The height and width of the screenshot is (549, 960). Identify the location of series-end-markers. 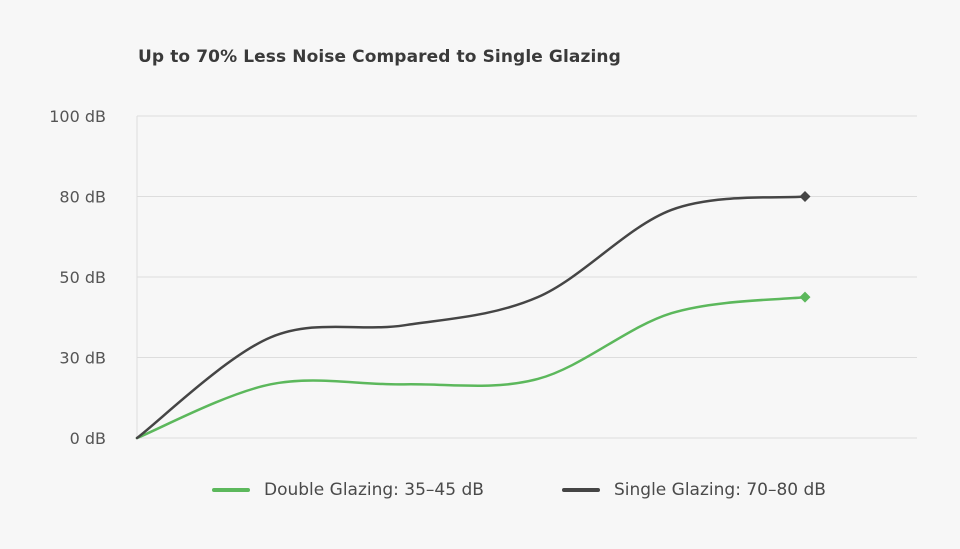
(805, 247).